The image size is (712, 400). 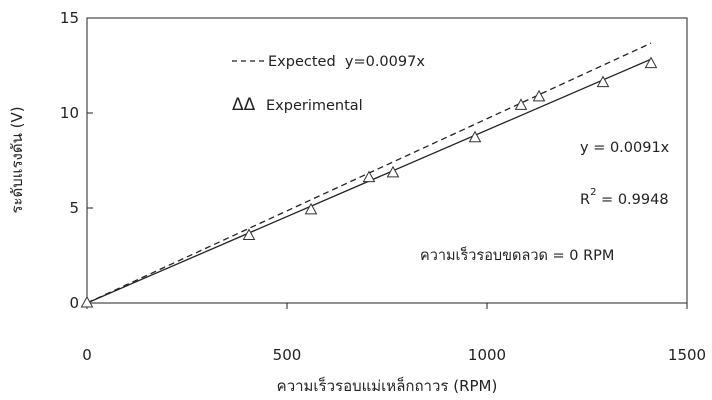 What do you see at coordinates (74, 208) in the screenshot?
I see `y-tick-label: 5` at bounding box center [74, 208].